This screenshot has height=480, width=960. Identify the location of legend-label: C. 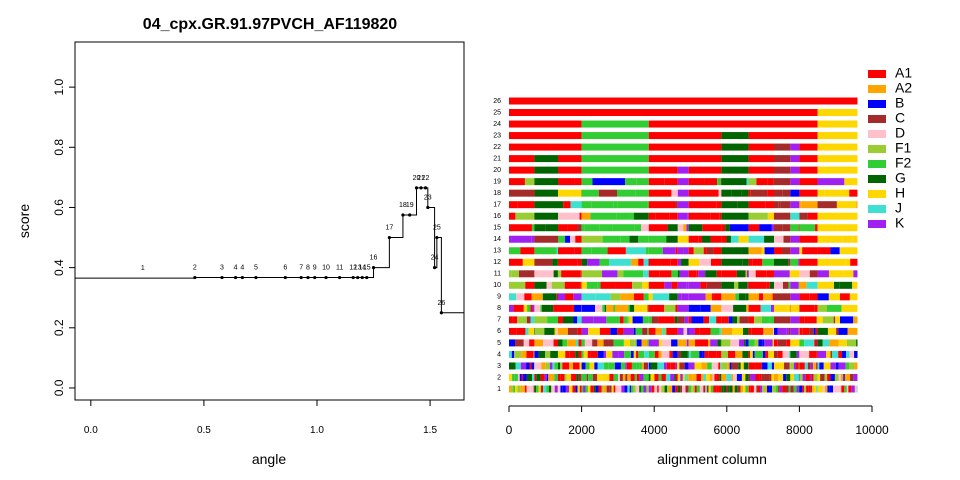
(900, 118).